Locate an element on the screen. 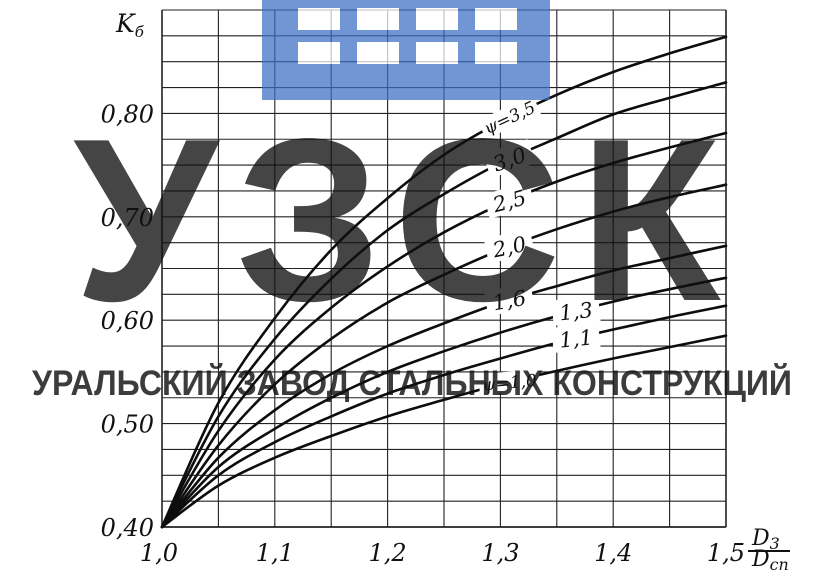 The height and width of the screenshot is (572, 813). series-label-6: 1,1 is located at coordinates (576, 337).